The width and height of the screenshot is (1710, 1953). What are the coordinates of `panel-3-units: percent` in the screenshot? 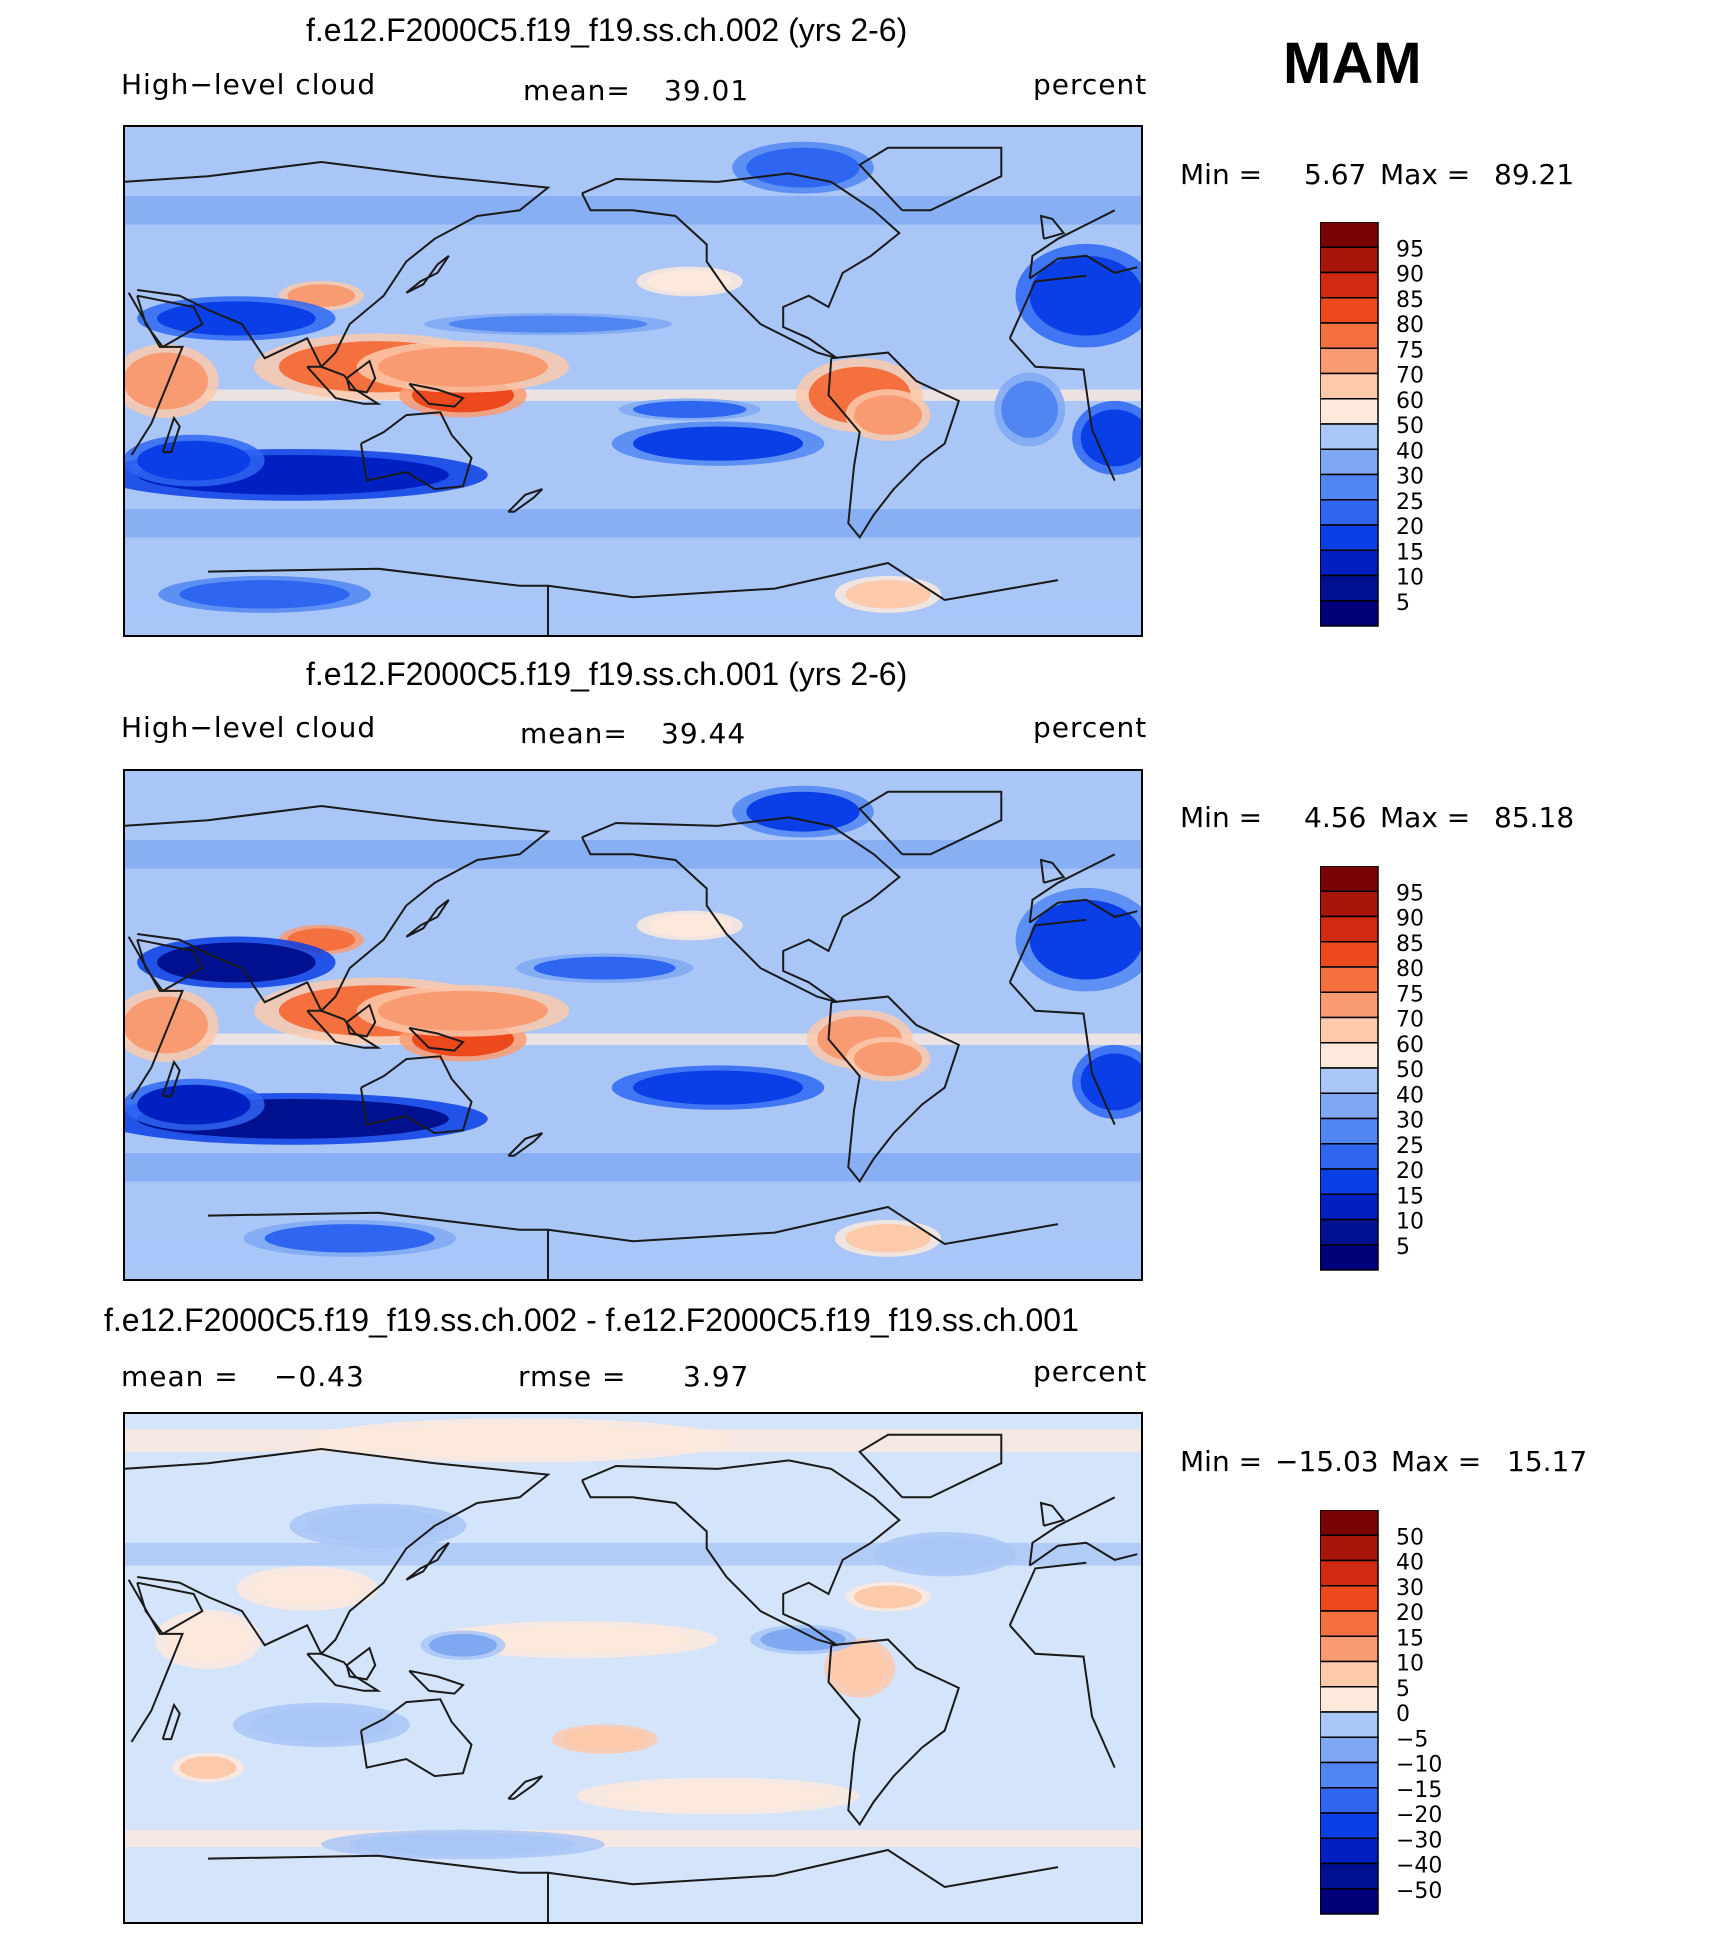 It's located at (1090, 1371).